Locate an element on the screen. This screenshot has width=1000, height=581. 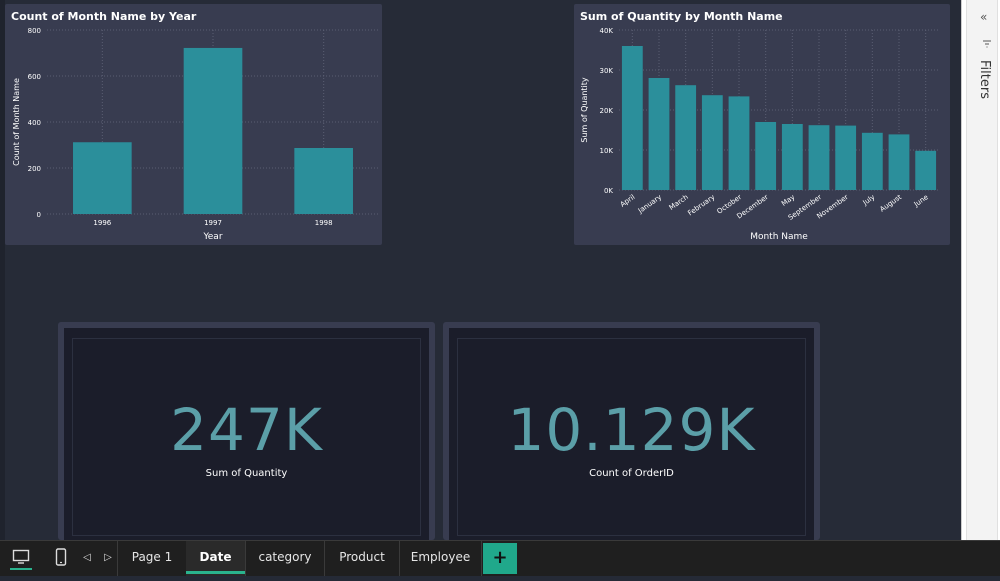
add-page-button: + is located at coordinates (500, 558).